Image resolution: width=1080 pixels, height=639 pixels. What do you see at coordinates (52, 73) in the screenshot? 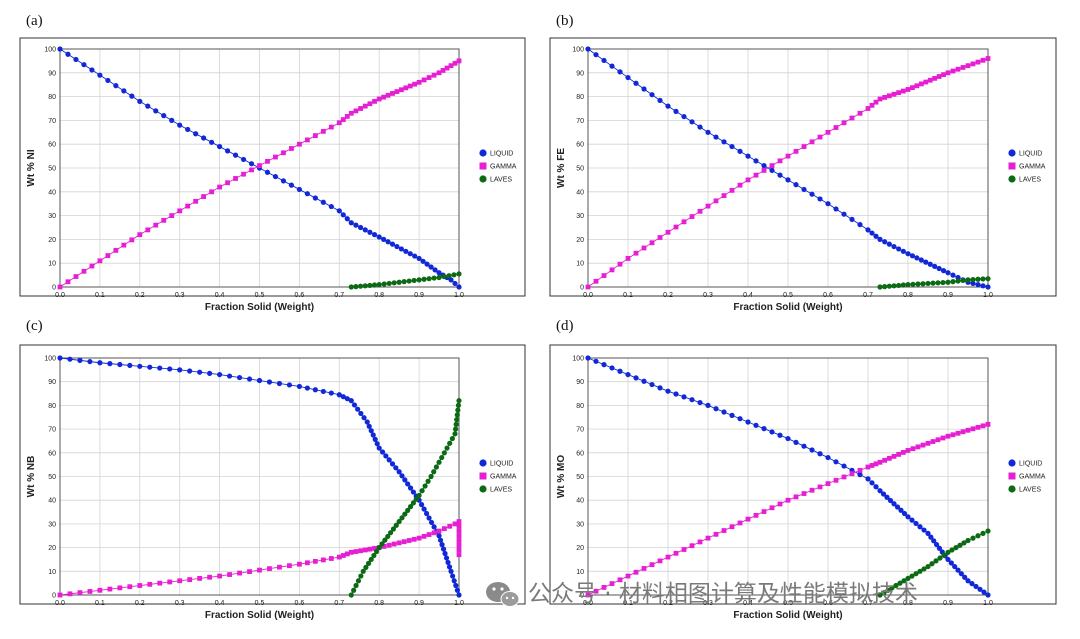
I see `y-tick-label: 90` at bounding box center [52, 73].